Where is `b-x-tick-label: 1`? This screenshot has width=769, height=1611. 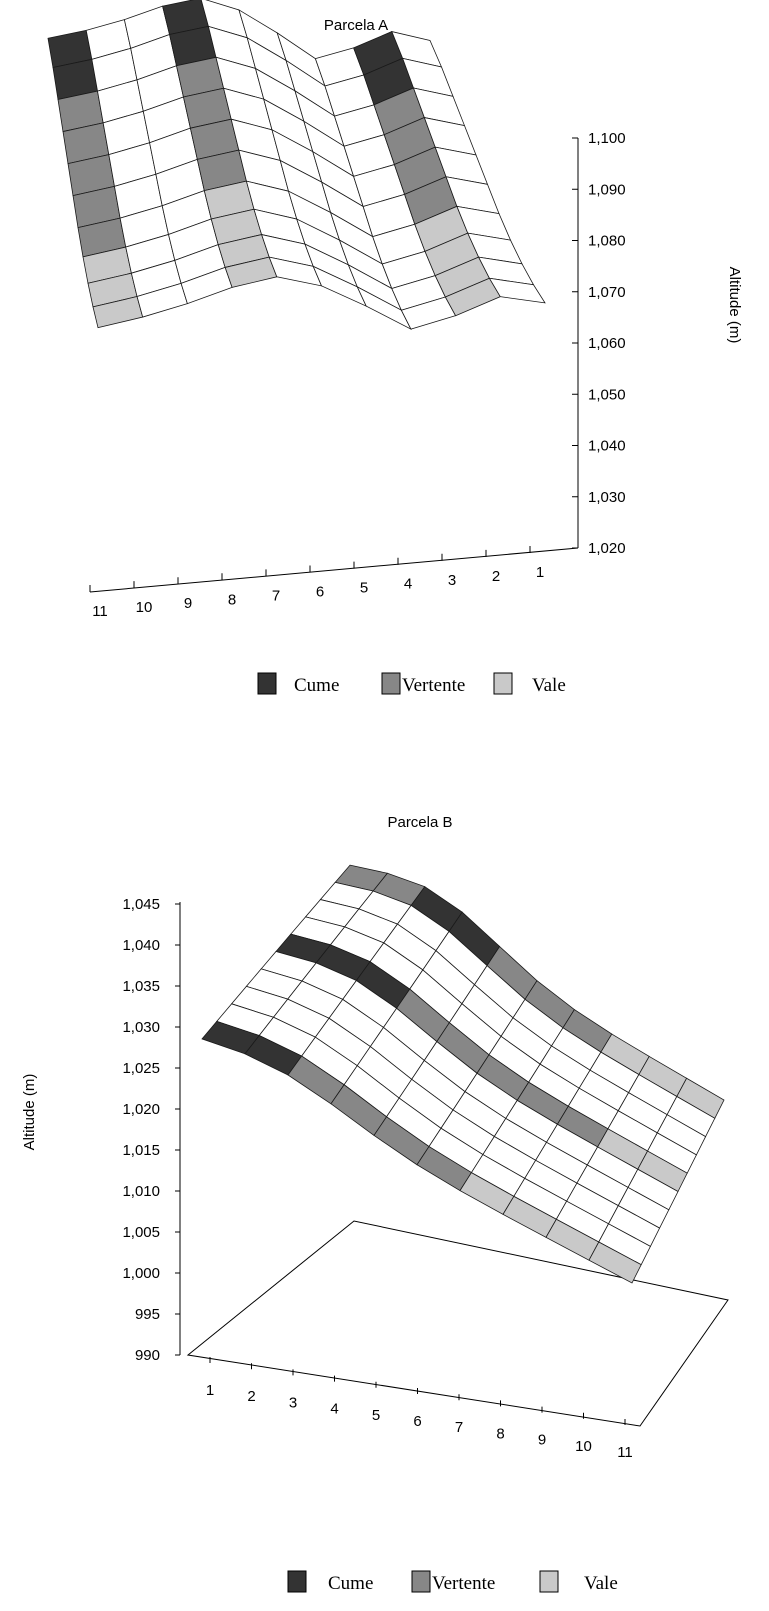 b-x-tick-label: 1 is located at coordinates (210, 1390).